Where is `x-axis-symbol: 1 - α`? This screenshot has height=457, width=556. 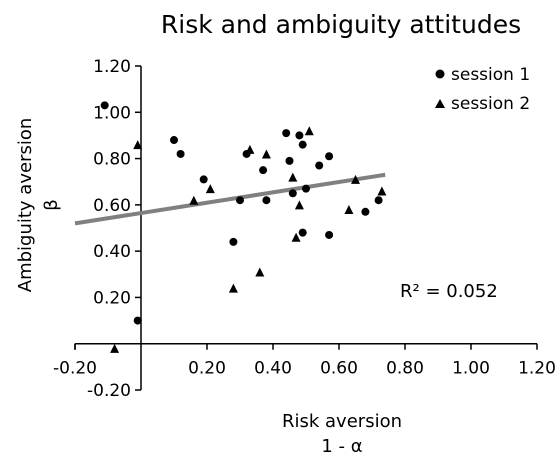 x-axis-symbol: 1 - α is located at coordinates (341, 446).